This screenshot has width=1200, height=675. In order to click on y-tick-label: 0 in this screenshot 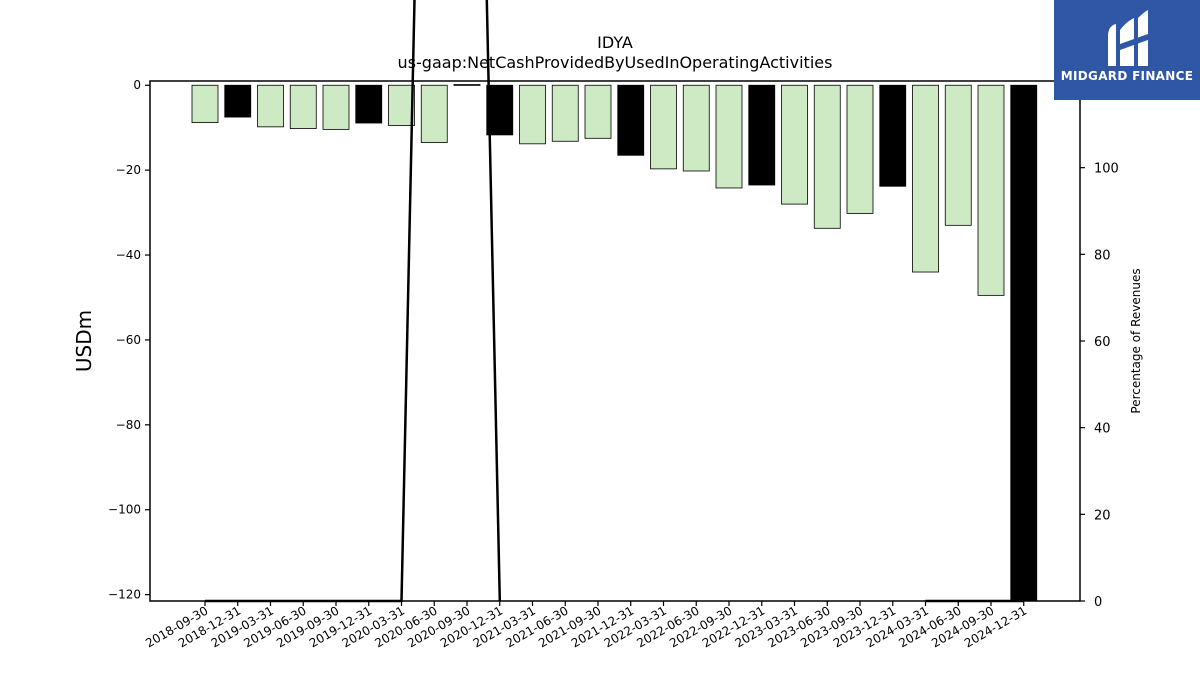, I will do `click(137, 85)`.